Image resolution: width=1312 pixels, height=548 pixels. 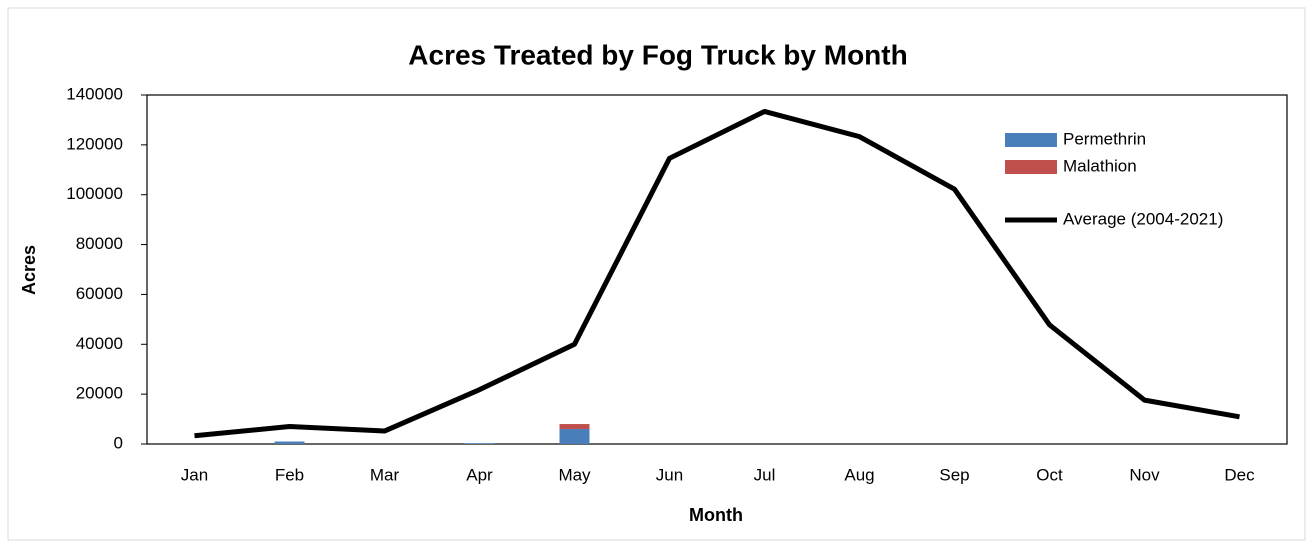 What do you see at coordinates (479, 474) in the screenshot?
I see `x-tick-label: Apr` at bounding box center [479, 474].